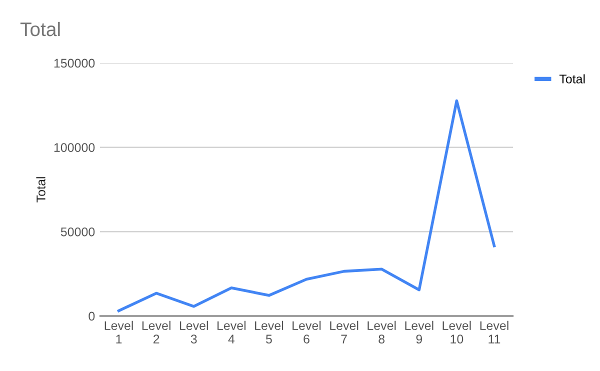  Describe the element at coordinates (494, 332) in the screenshot. I see `x-tick-label: Level 11` at that location.